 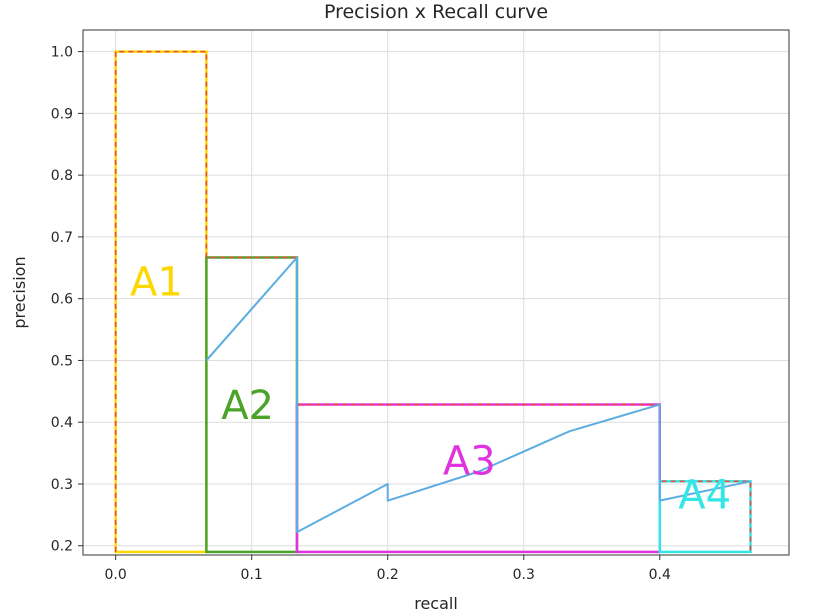 What do you see at coordinates (62, 423) in the screenshot?
I see `y-tick-label: 0.4` at bounding box center [62, 423].